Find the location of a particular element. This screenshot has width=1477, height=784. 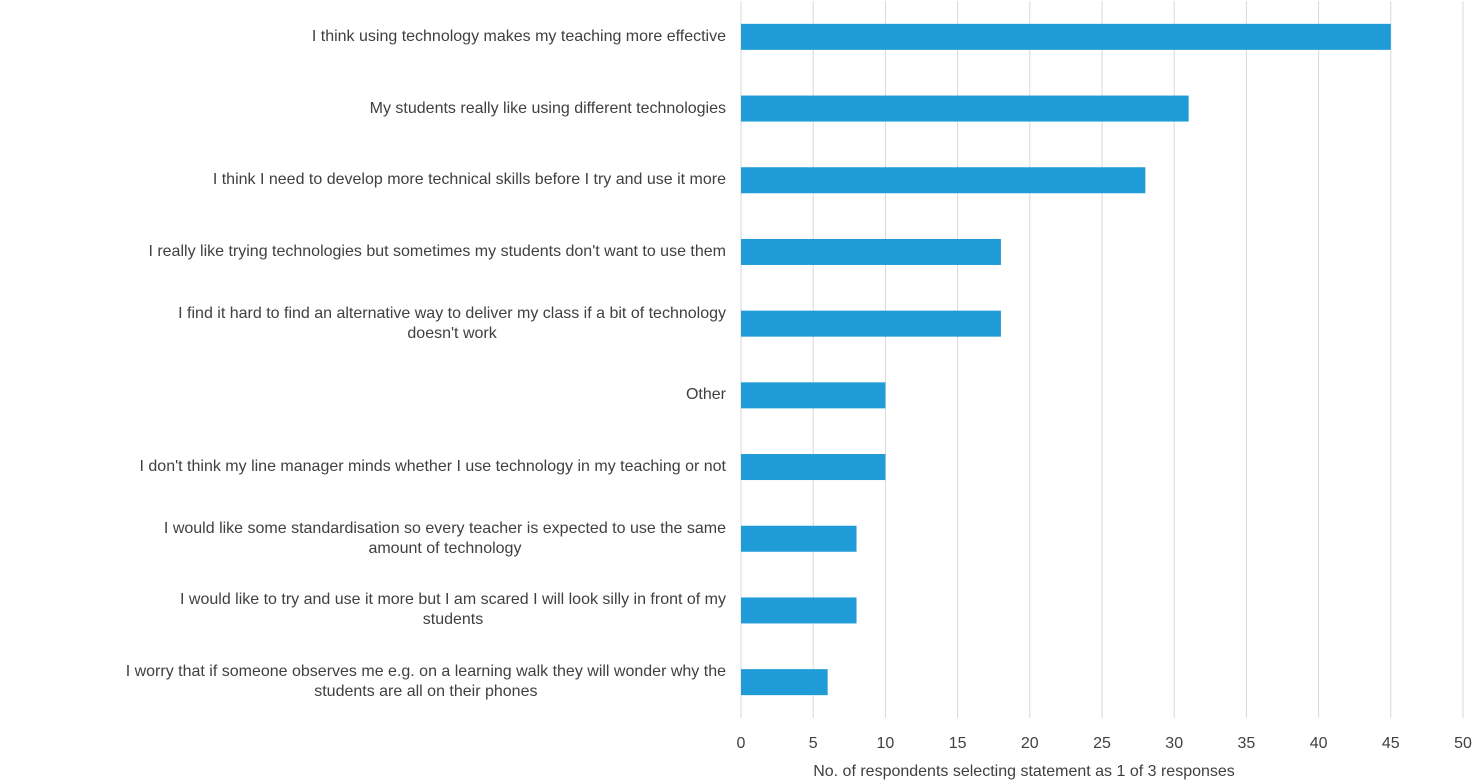

x-tick-label: 50 is located at coordinates (1463, 743).